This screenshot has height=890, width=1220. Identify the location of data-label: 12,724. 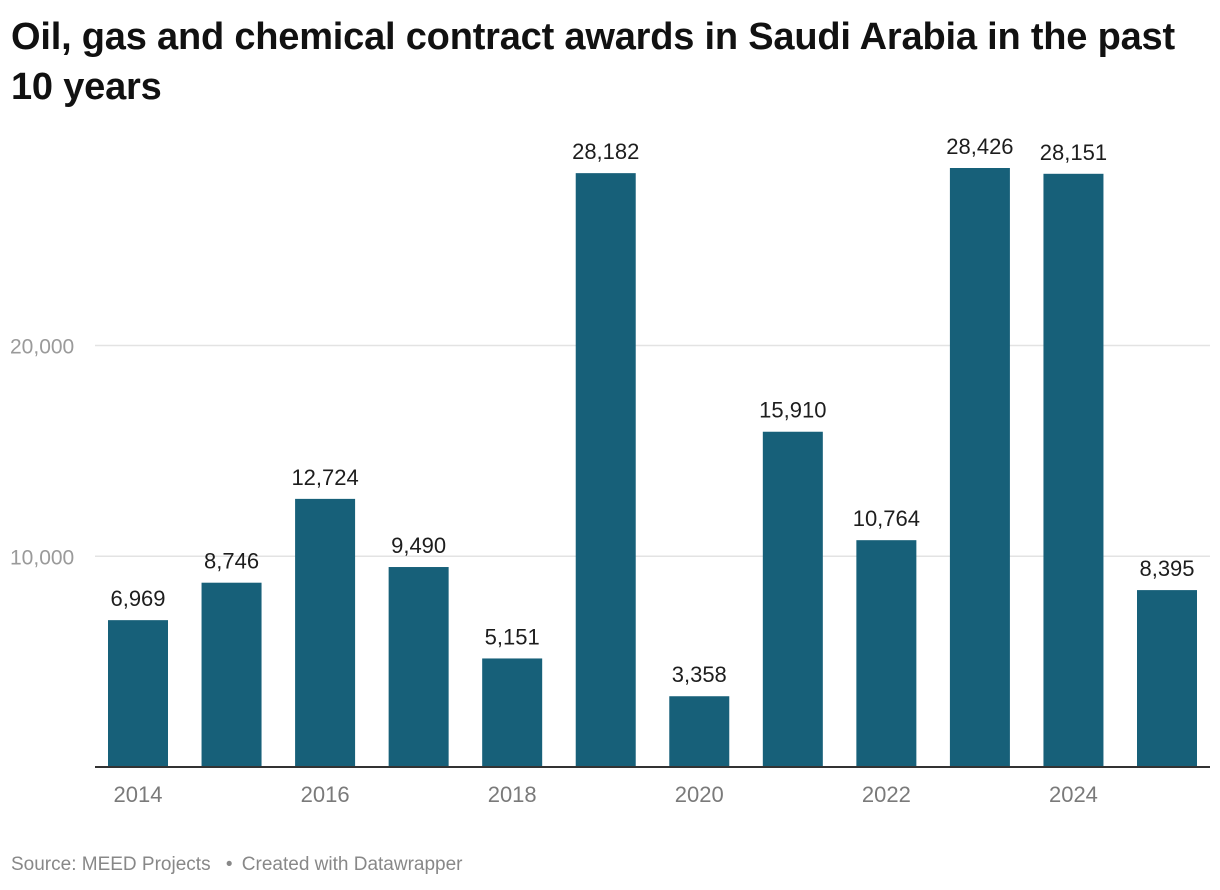
(324, 477).